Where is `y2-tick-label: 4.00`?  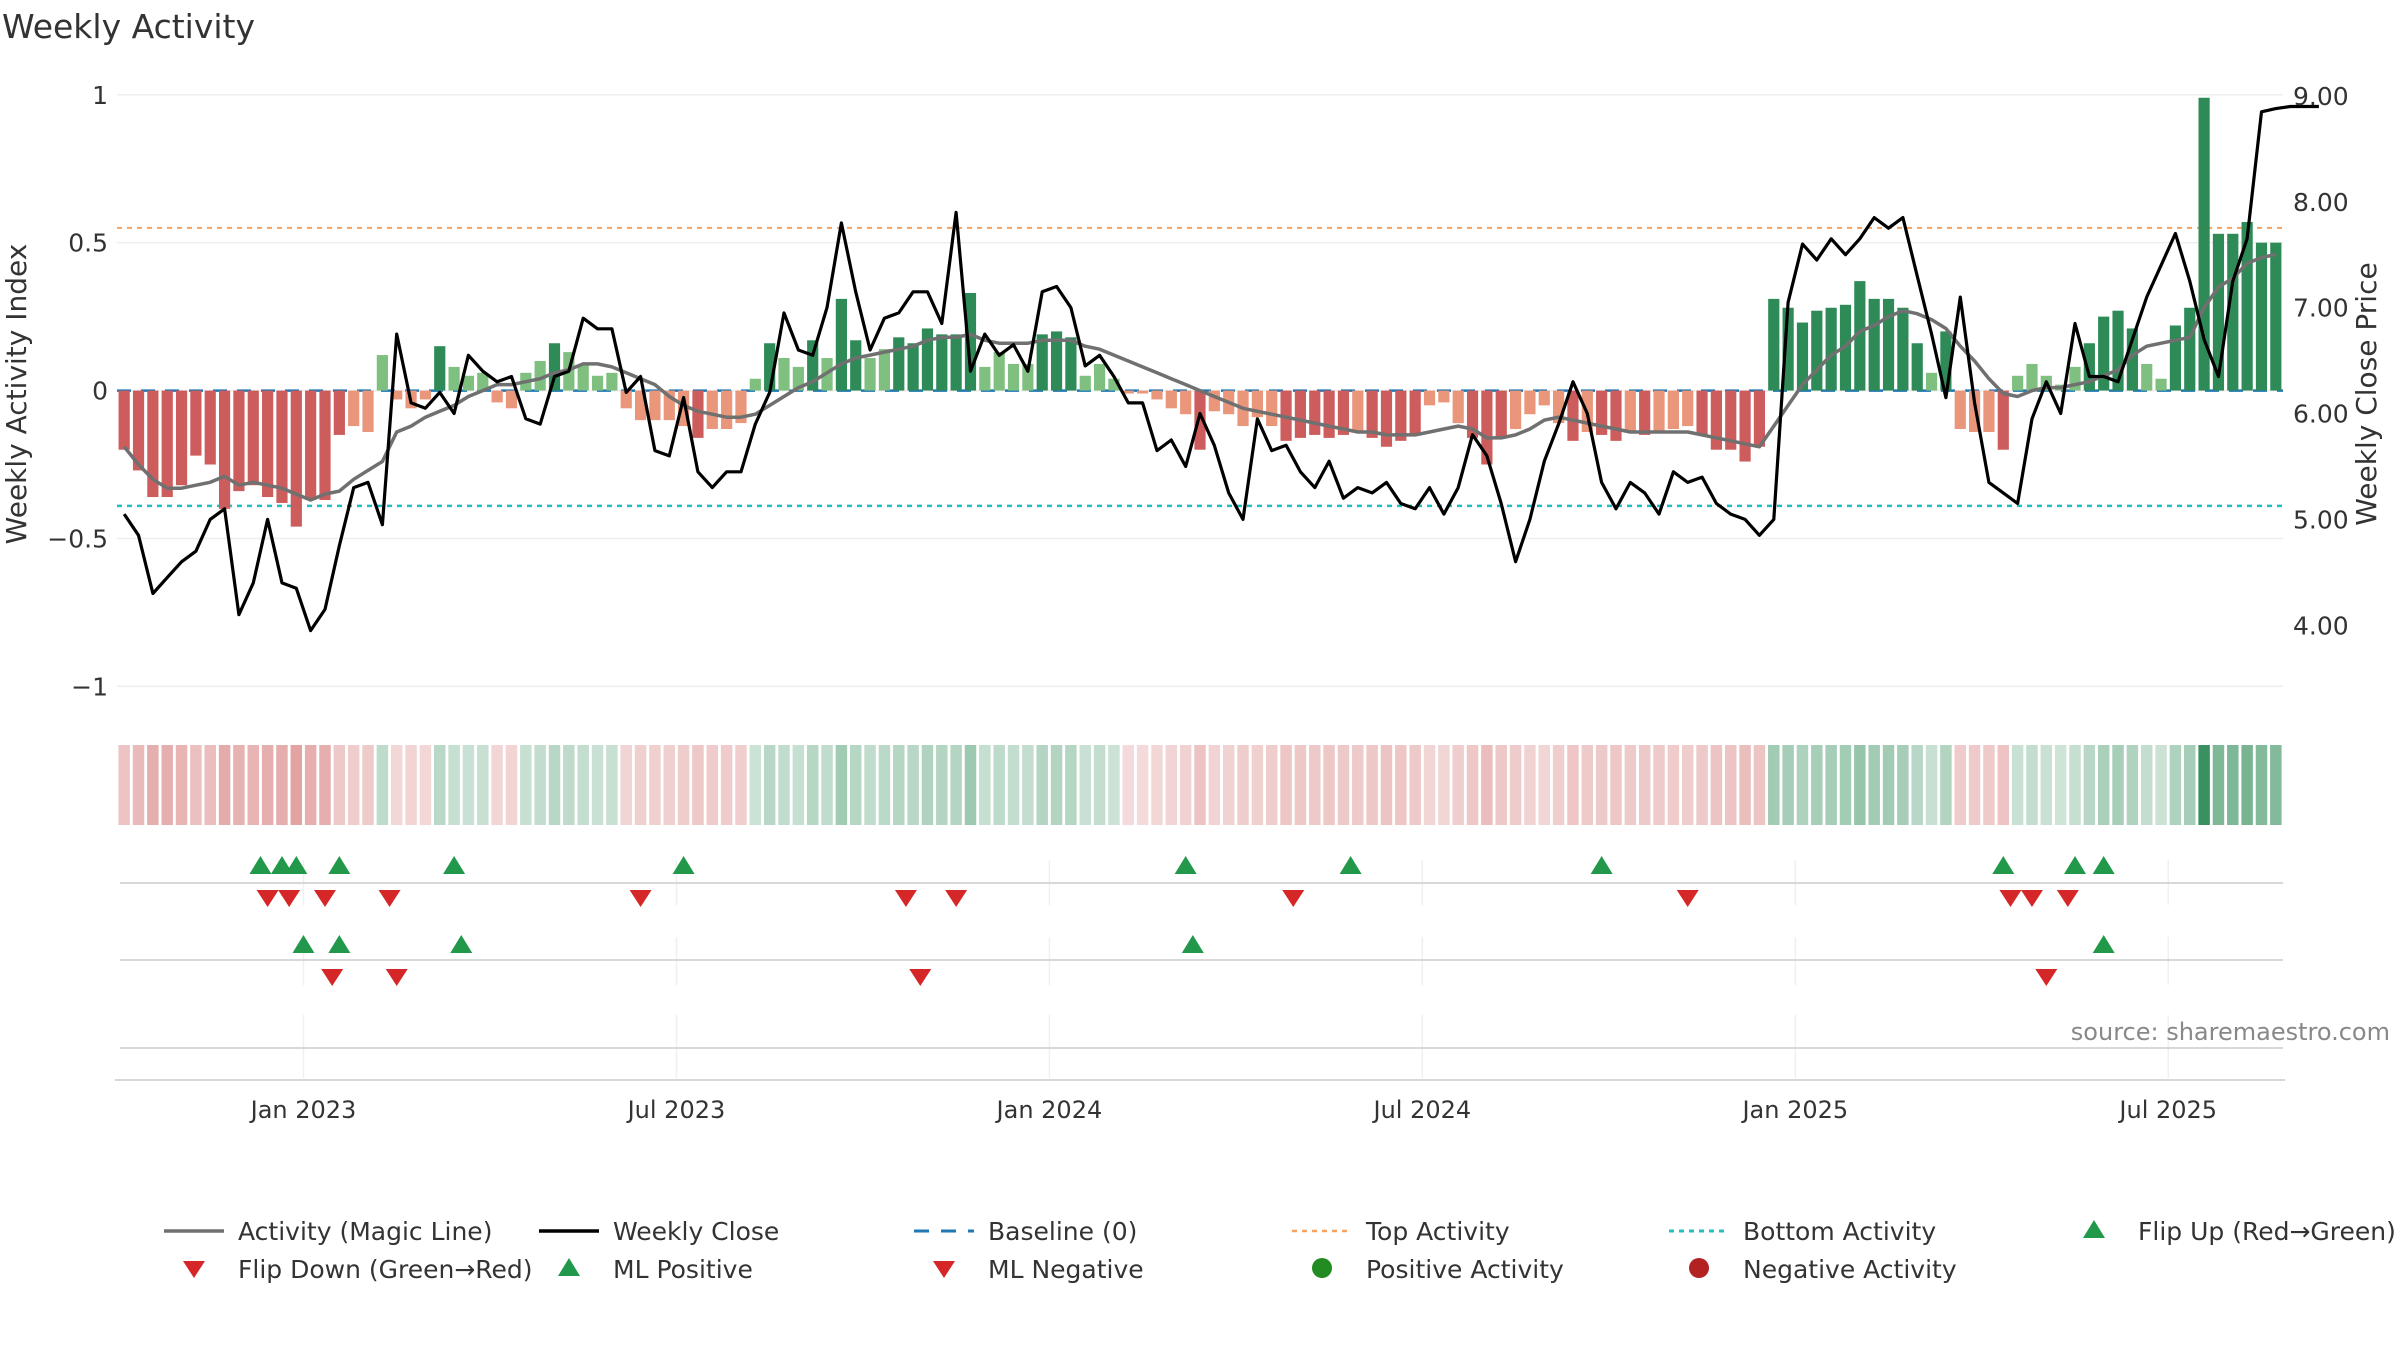 y2-tick-label: 4.00 is located at coordinates (2321, 625).